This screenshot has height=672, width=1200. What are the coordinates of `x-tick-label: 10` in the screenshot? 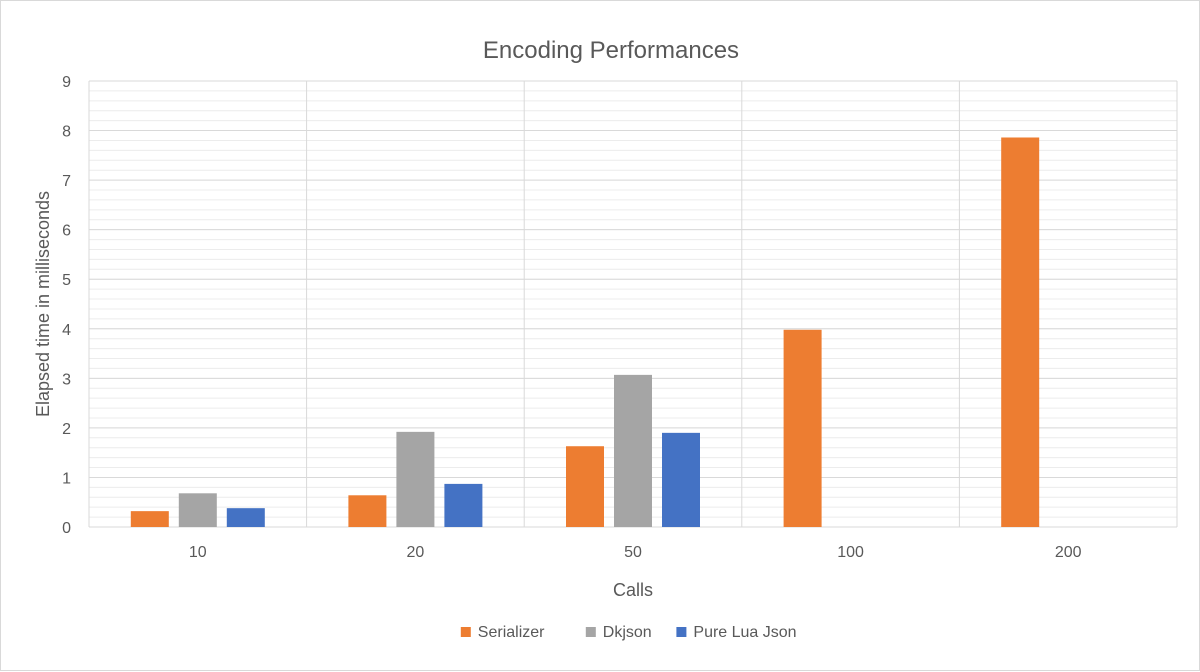 It's located at (198, 552).